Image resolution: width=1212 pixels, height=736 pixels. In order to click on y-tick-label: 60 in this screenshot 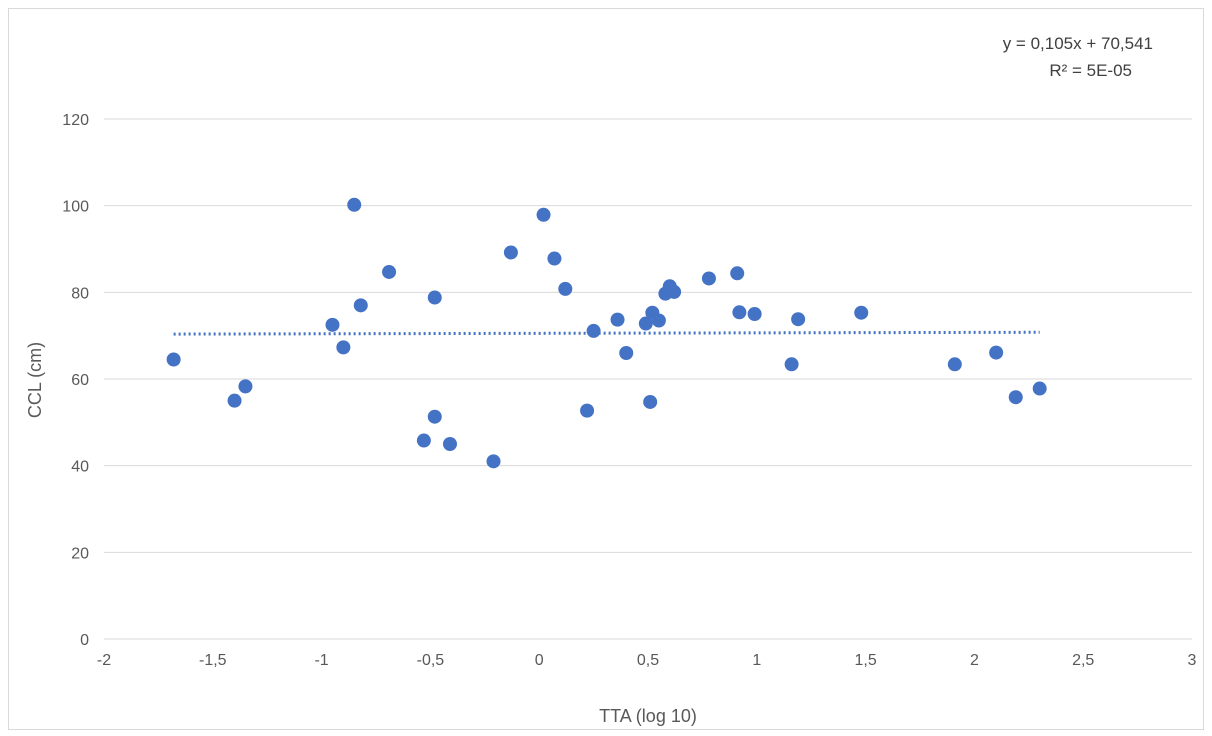, I will do `click(80, 380)`.